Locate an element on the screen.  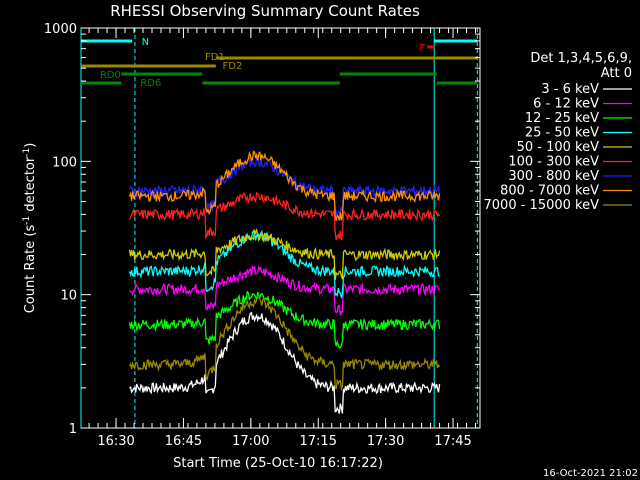
legend-entry-label: 50 - 100 keV is located at coordinates (558, 147).